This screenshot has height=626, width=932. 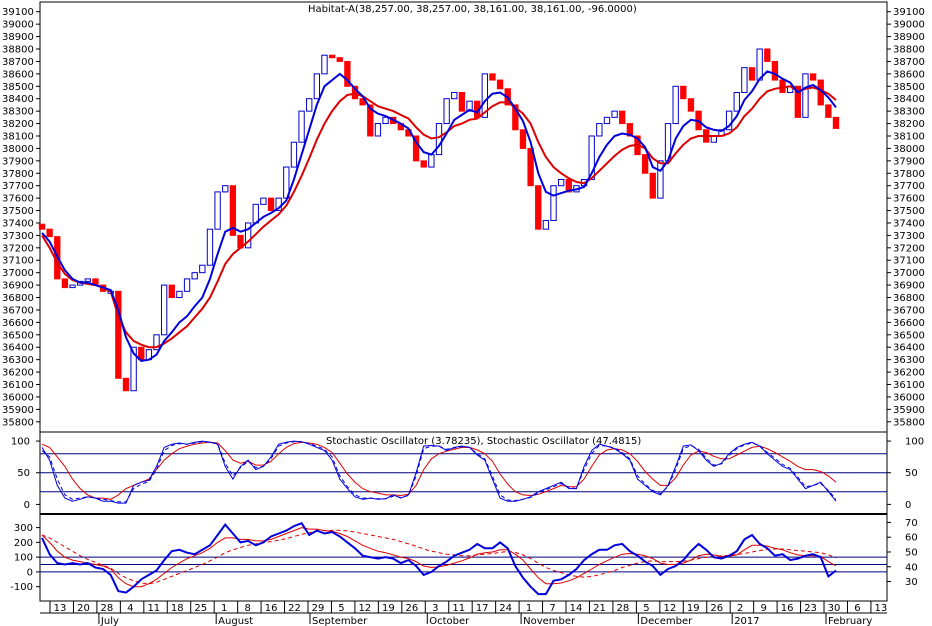 What do you see at coordinates (18, 385) in the screenshot?
I see `price-tick-label-left: 36100` at bounding box center [18, 385].